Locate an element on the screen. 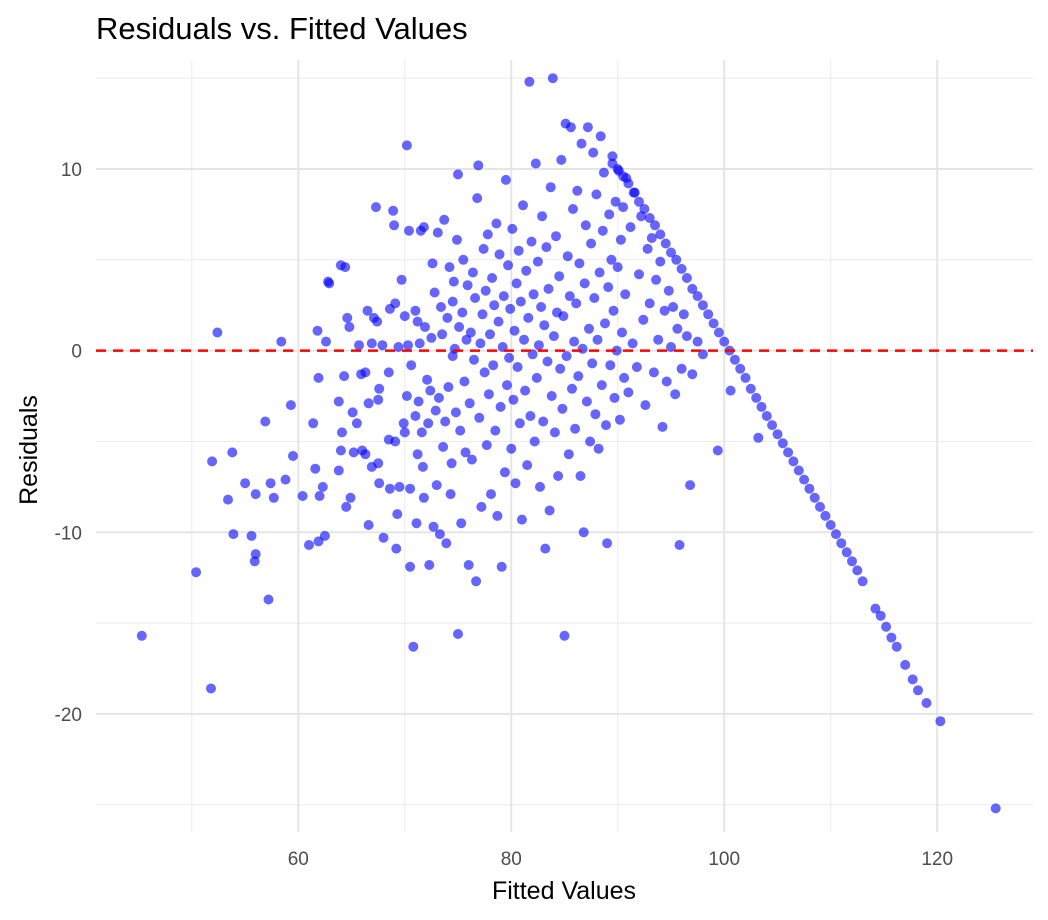 The height and width of the screenshot is (920, 1048). chart-title: Residuals vs. Fitted Values is located at coordinates (282, 28).